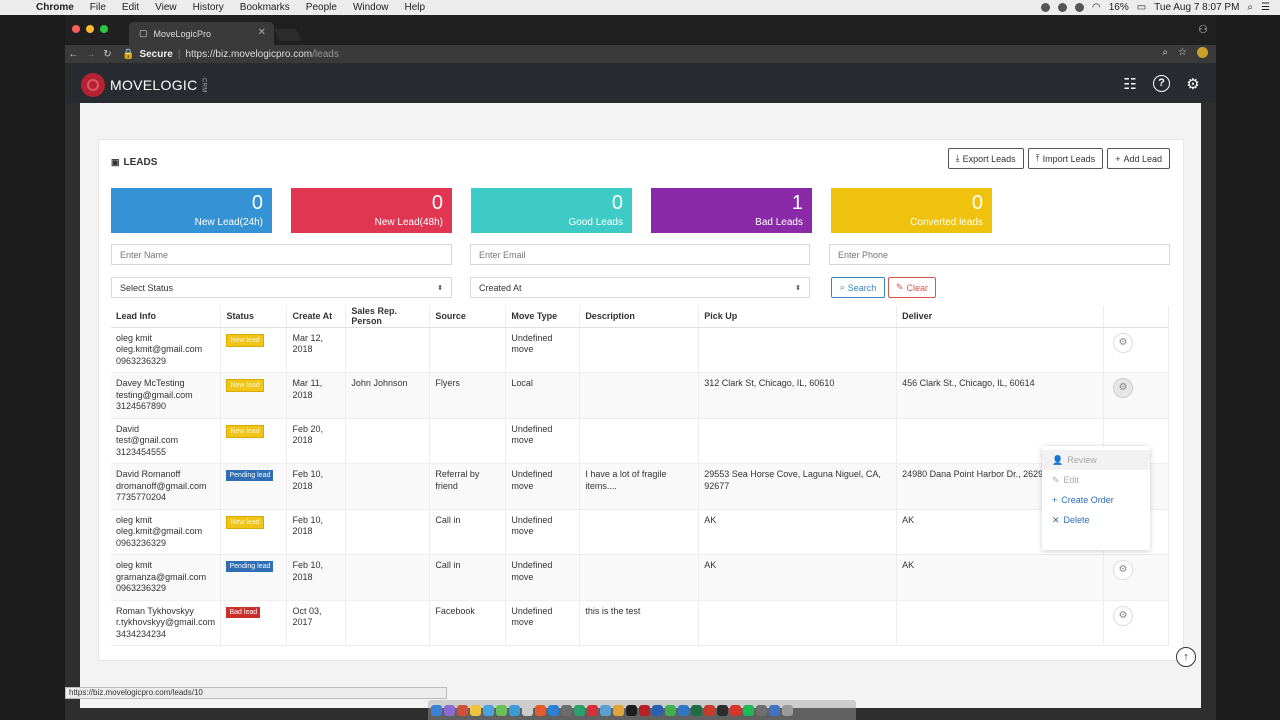 This screenshot has height=720, width=1280. I want to click on column-header: Create At, so click(316, 317).